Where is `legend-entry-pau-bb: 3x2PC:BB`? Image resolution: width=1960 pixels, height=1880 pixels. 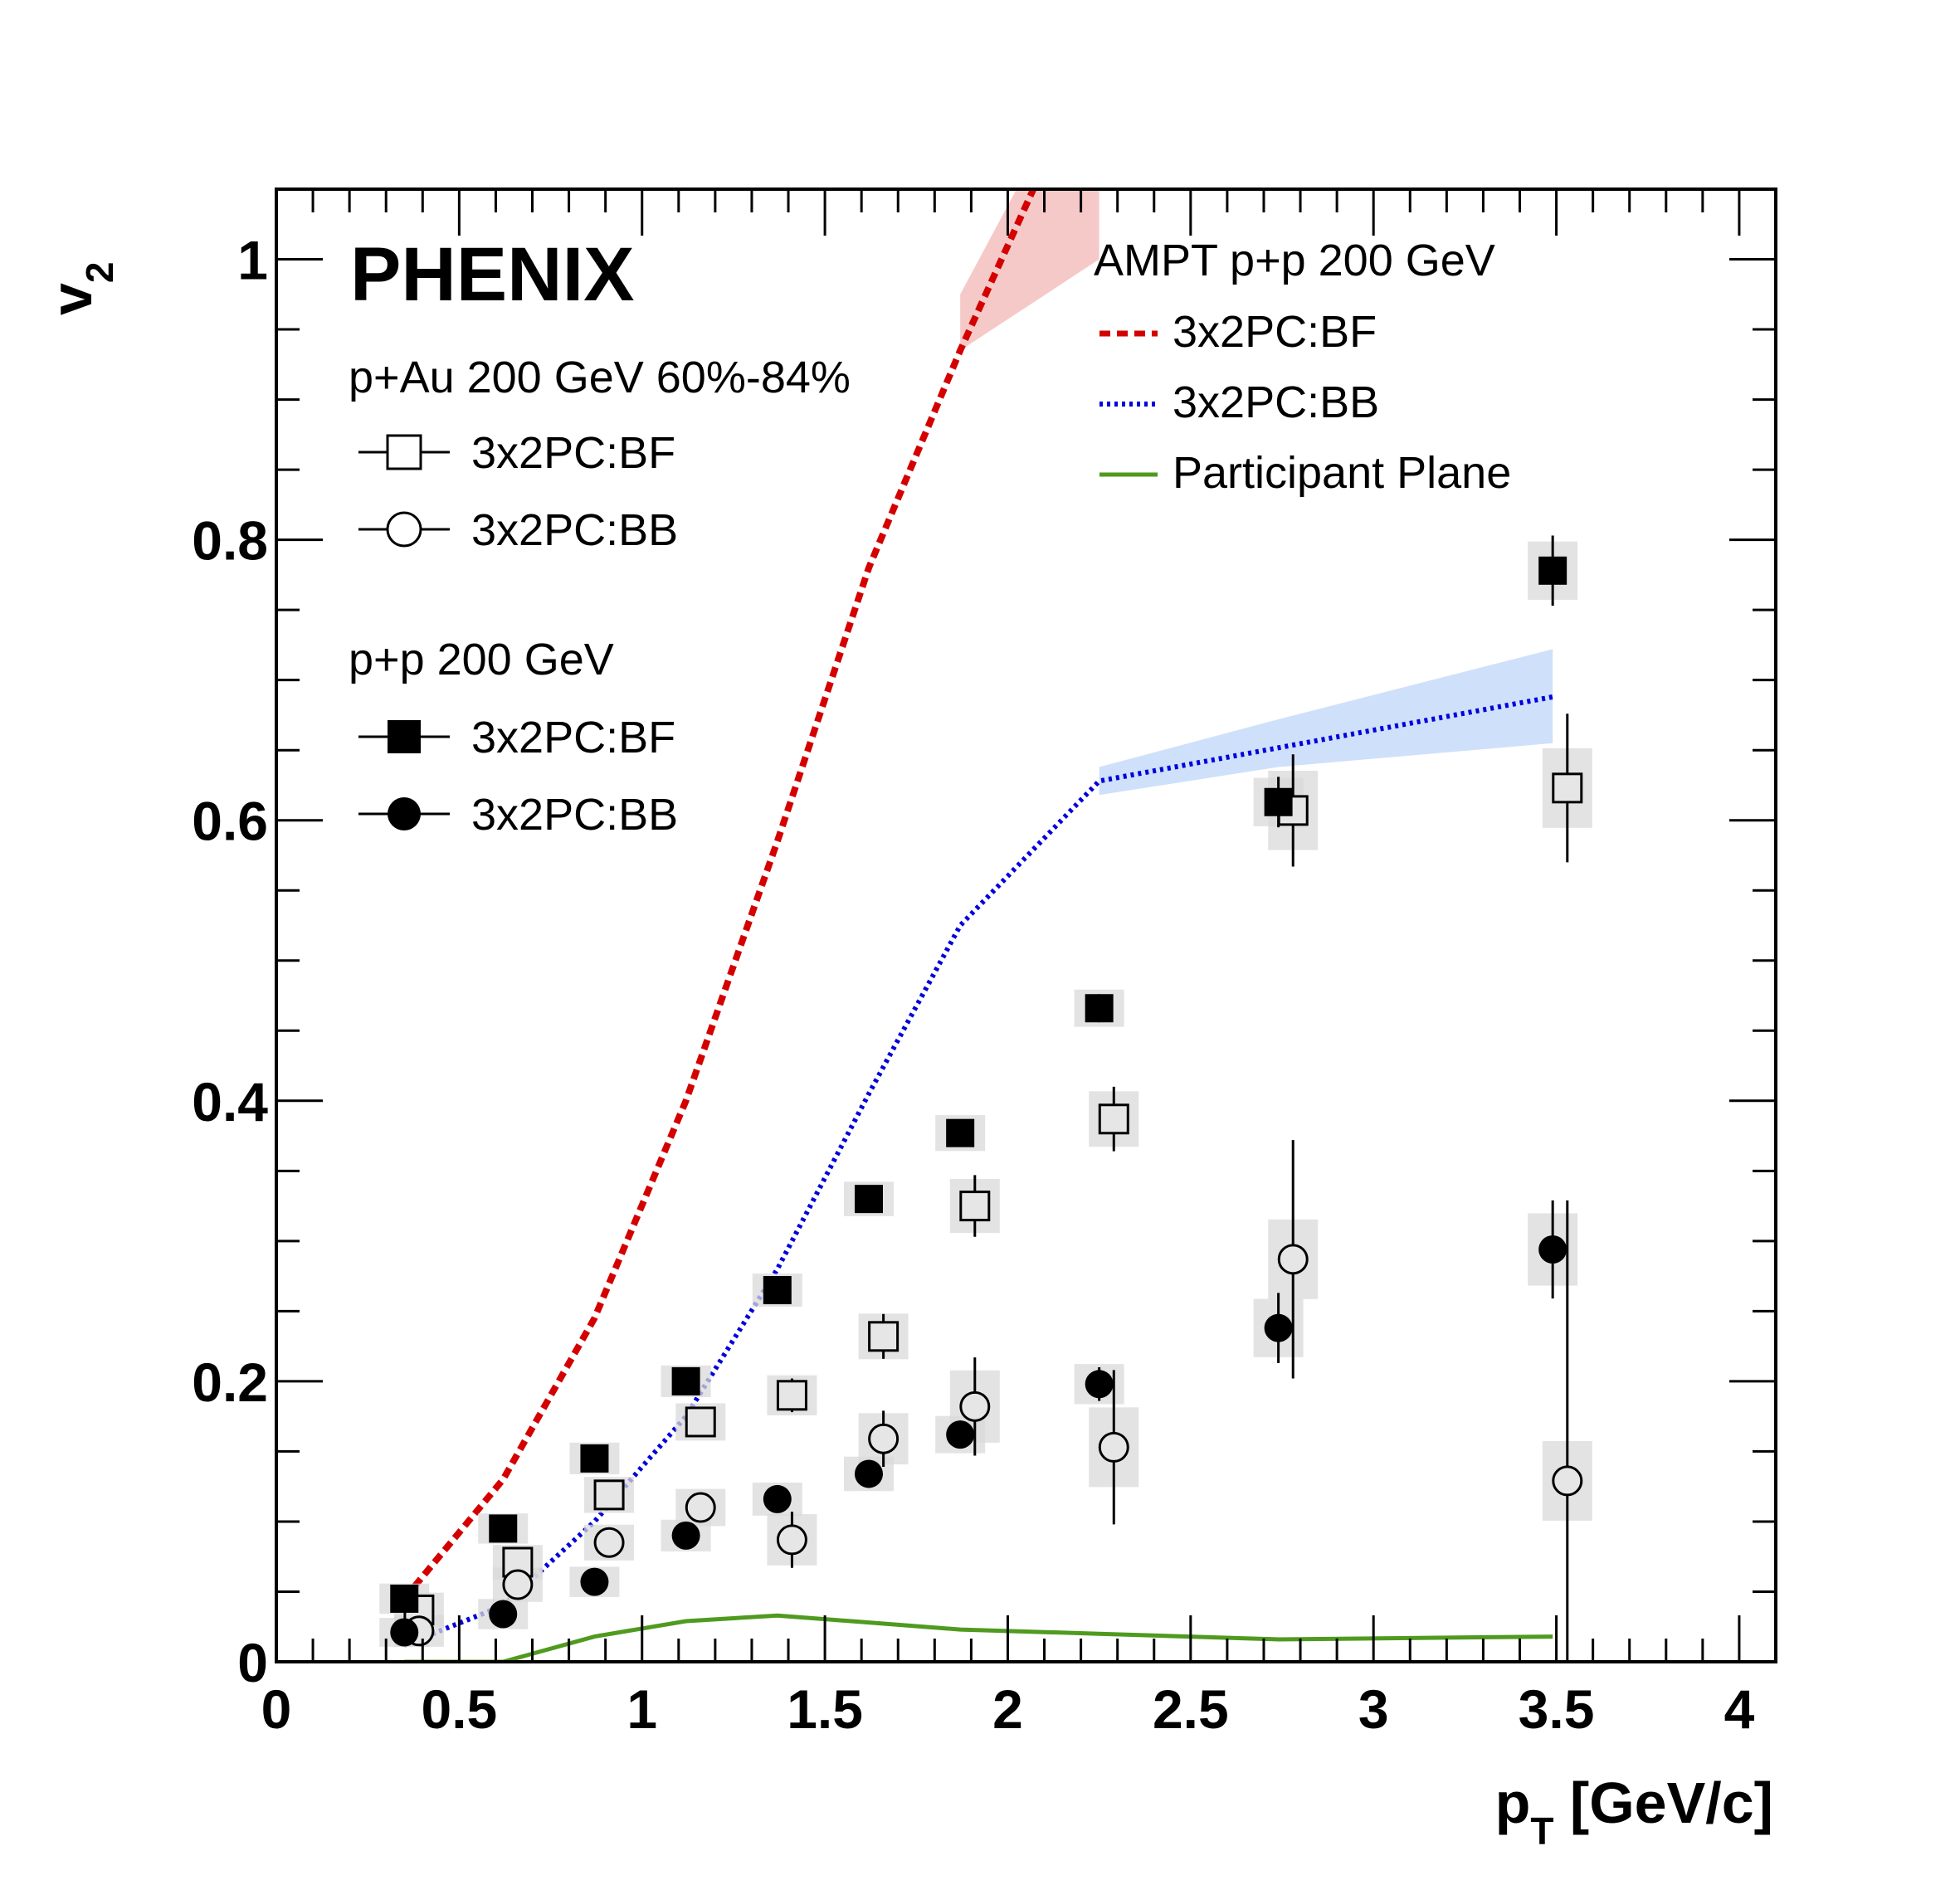 legend-entry-pau-bb: 3x2PC:BB is located at coordinates (518, 530).